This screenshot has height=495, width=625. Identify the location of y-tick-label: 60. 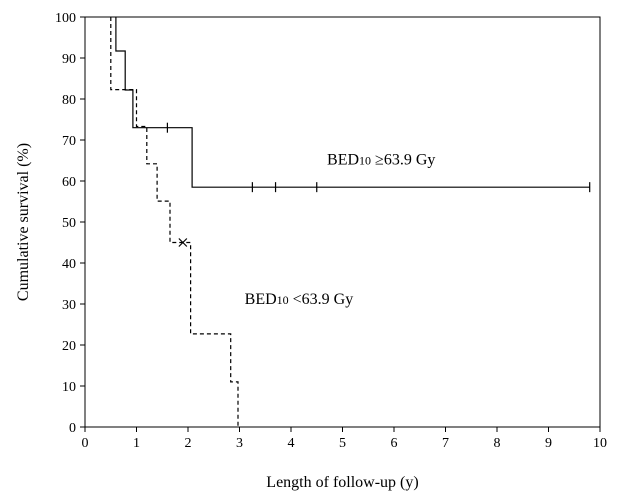
(69, 182).